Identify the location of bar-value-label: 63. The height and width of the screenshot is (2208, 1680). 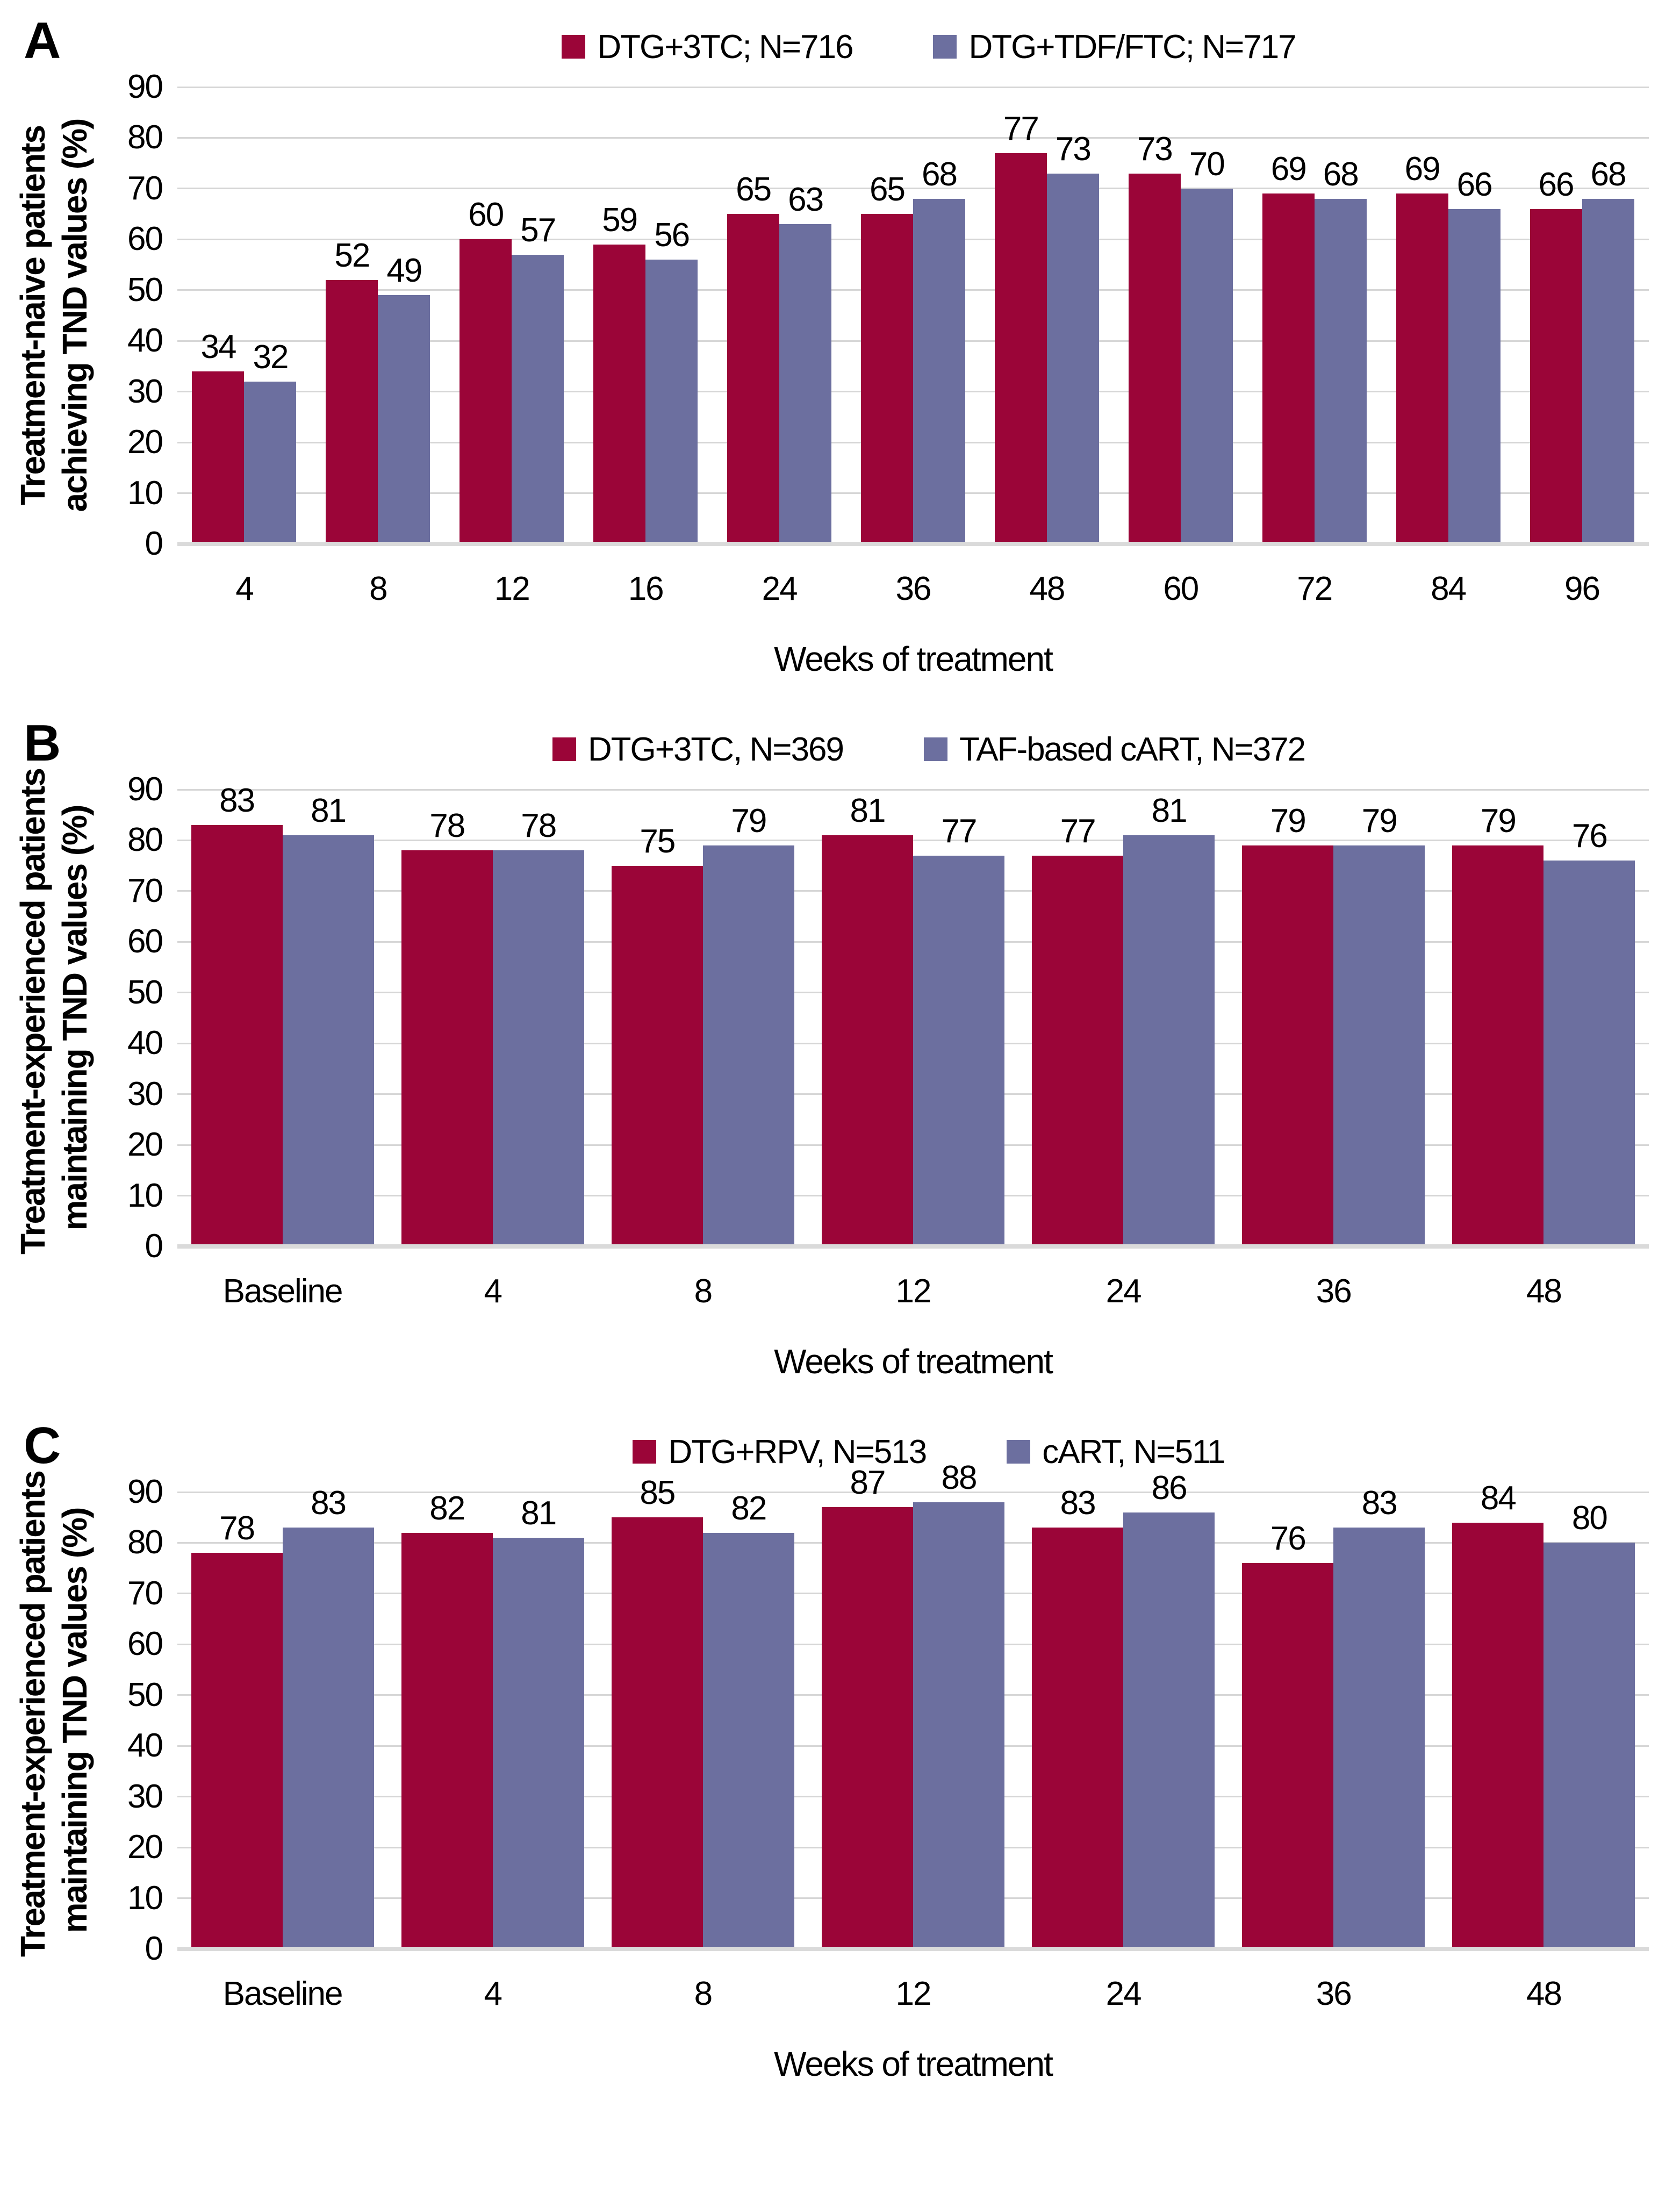
(806, 199).